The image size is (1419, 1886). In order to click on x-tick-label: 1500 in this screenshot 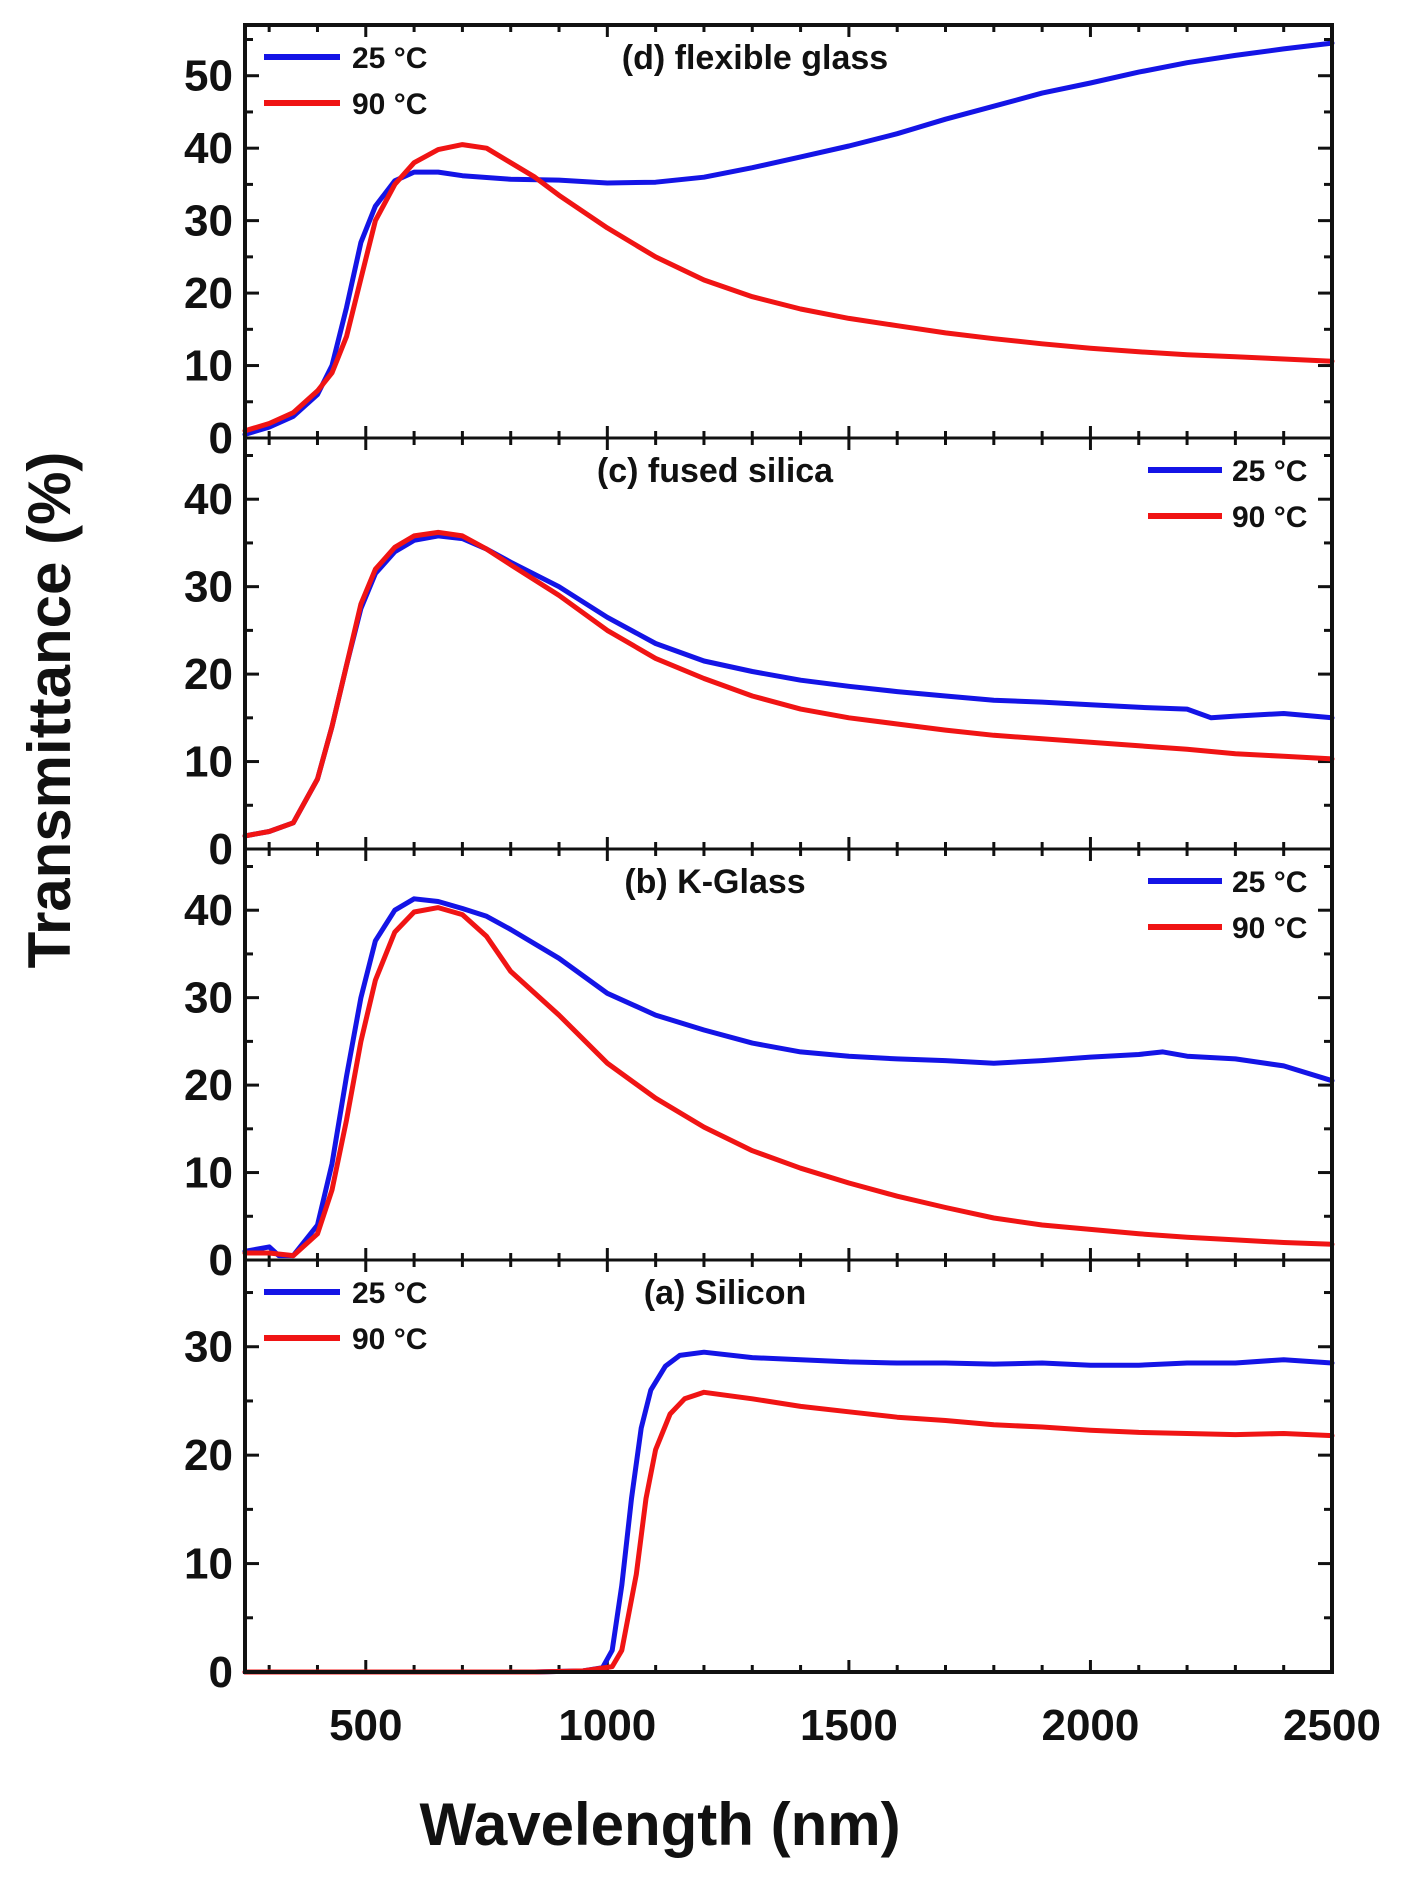, I will do `click(849, 1725)`.